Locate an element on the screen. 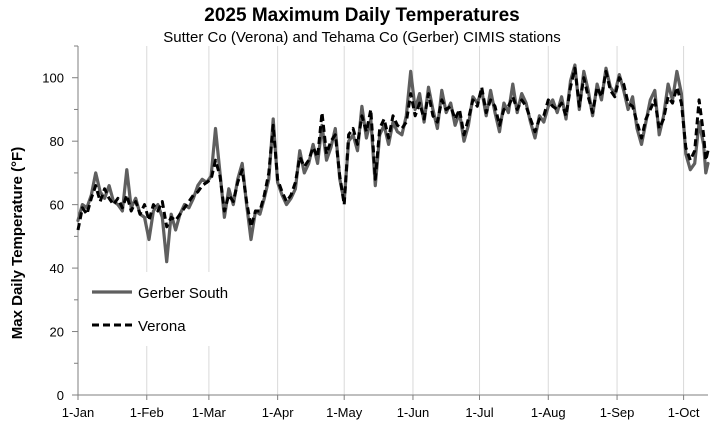  x-tick-label: 1-Oct is located at coordinates (684, 412).